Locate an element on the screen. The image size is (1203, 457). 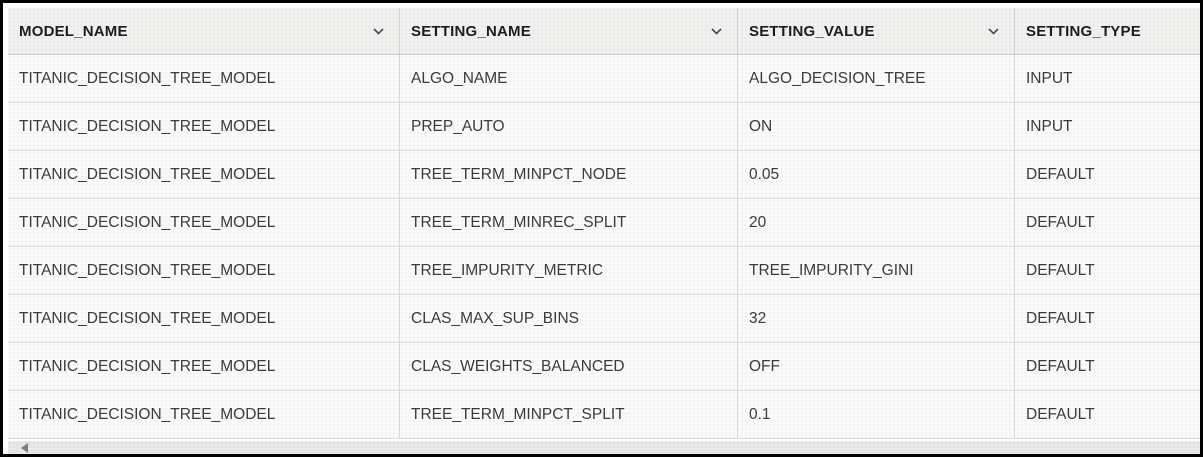
cell-setting-name: CLAS_WEIGHTS_BALANCED is located at coordinates (569, 366).